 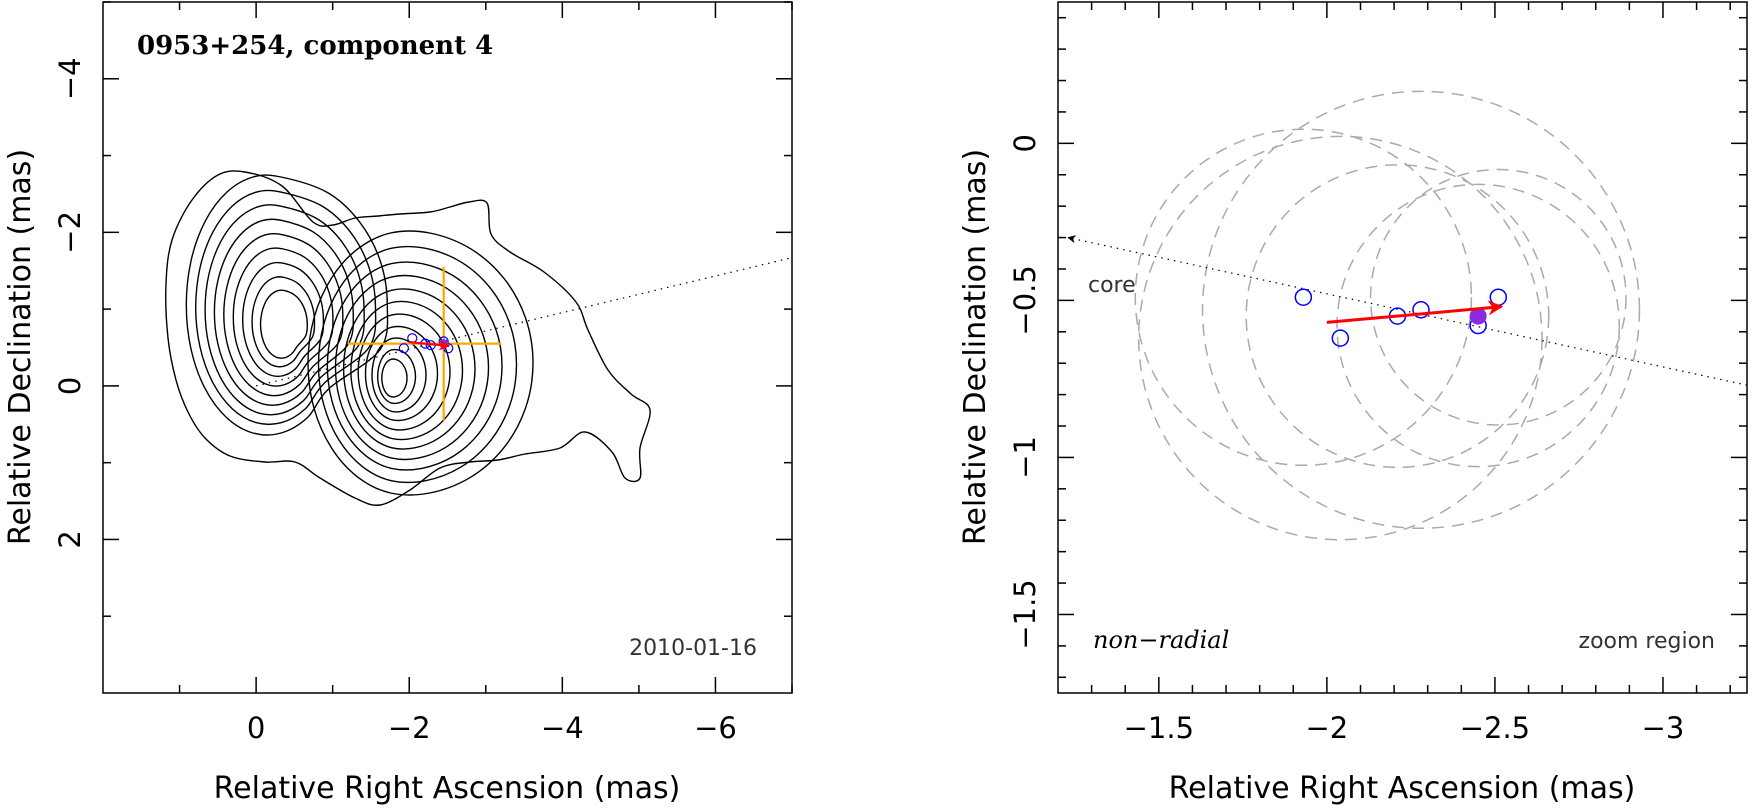 What do you see at coordinates (1161, 640) in the screenshot?
I see `motion-type-label: non−radial` at bounding box center [1161, 640].